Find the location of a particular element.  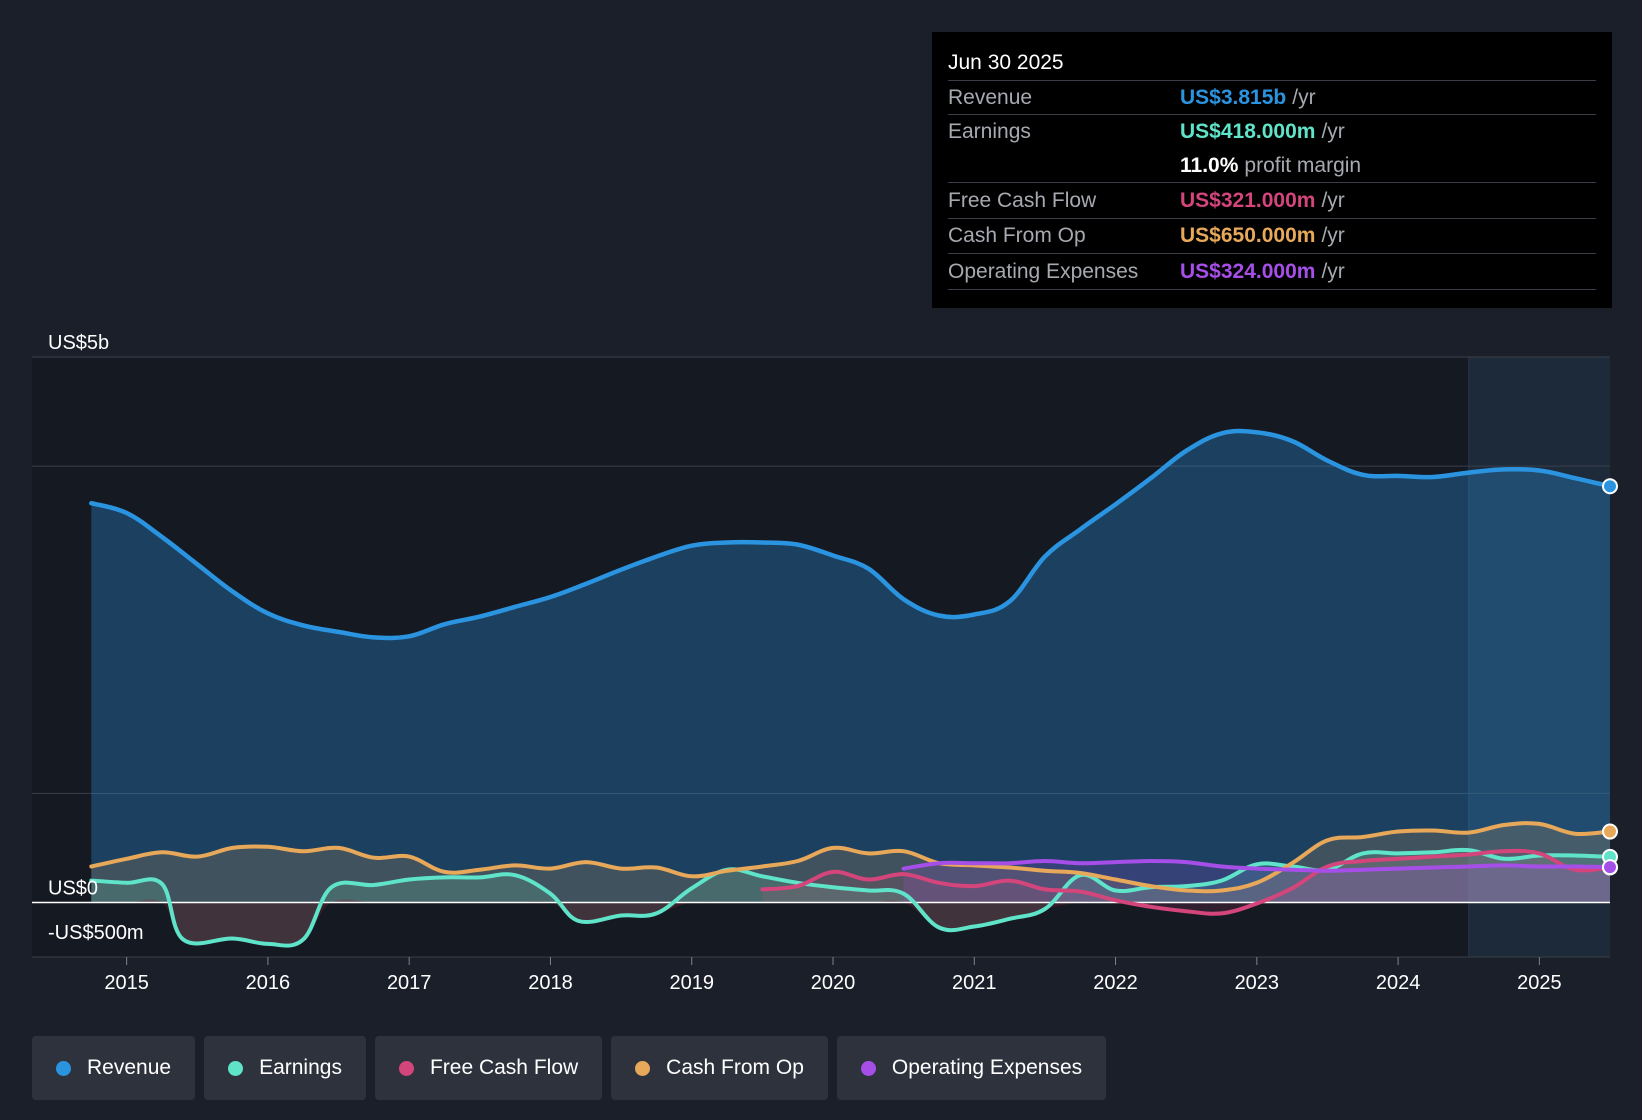

line-cash-from-op is located at coordinates (850, 857).